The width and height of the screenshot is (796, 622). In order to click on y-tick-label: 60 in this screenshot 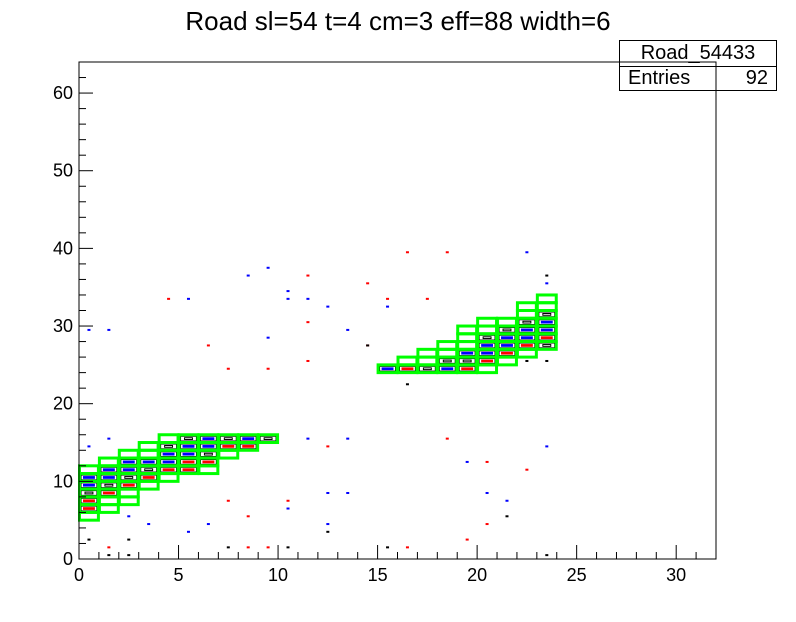, I will do `click(63, 93)`.